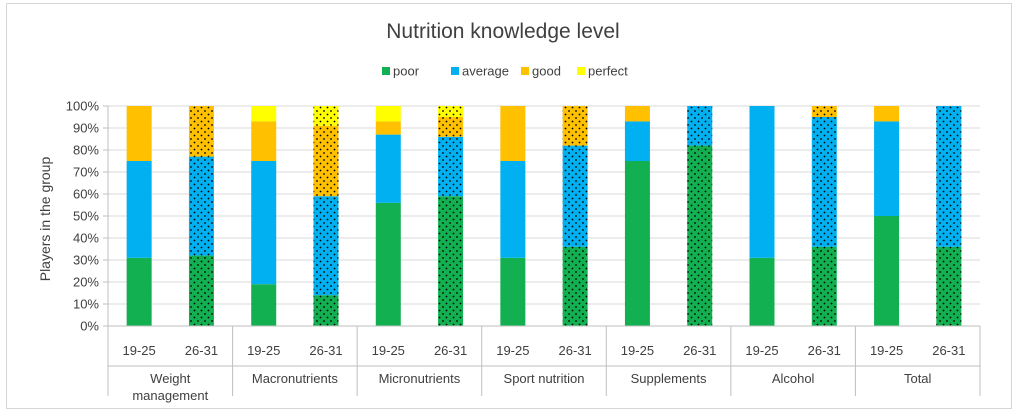 Image resolution: width=1024 pixels, height=410 pixels. I want to click on y-axis-ticks: 0% 10% 20% 30% 40% 50% 60% 70% 80% 90% 100%, so click(87, 216).